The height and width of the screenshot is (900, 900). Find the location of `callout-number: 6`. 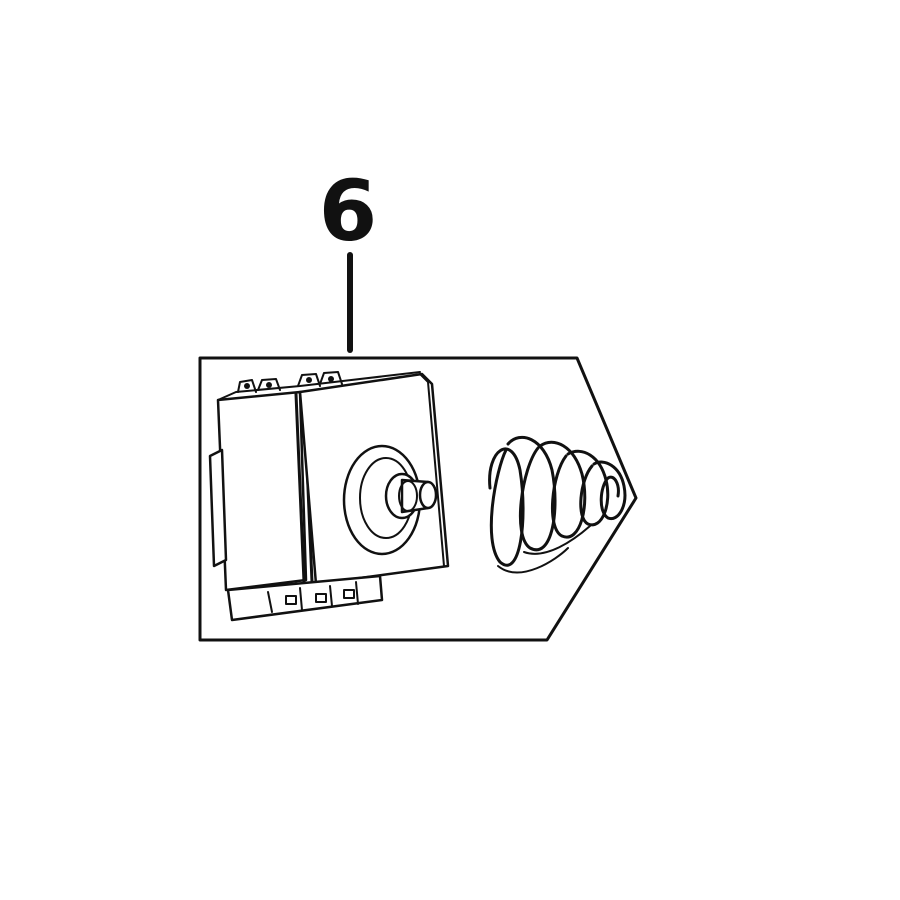

callout-number: 6 is located at coordinates (348, 211).